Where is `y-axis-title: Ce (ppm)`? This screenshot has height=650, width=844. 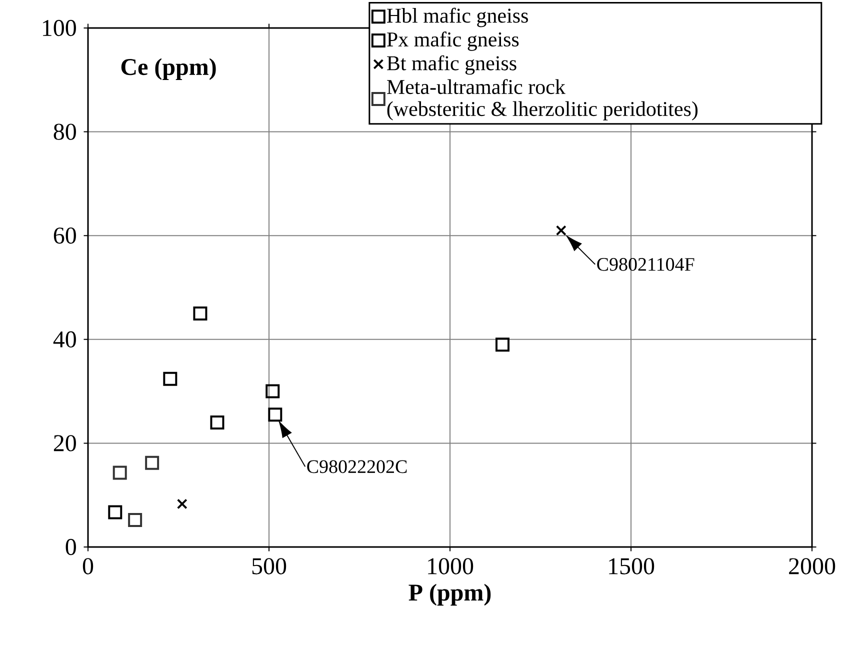
y-axis-title: Ce (ppm) is located at coordinates (168, 69).